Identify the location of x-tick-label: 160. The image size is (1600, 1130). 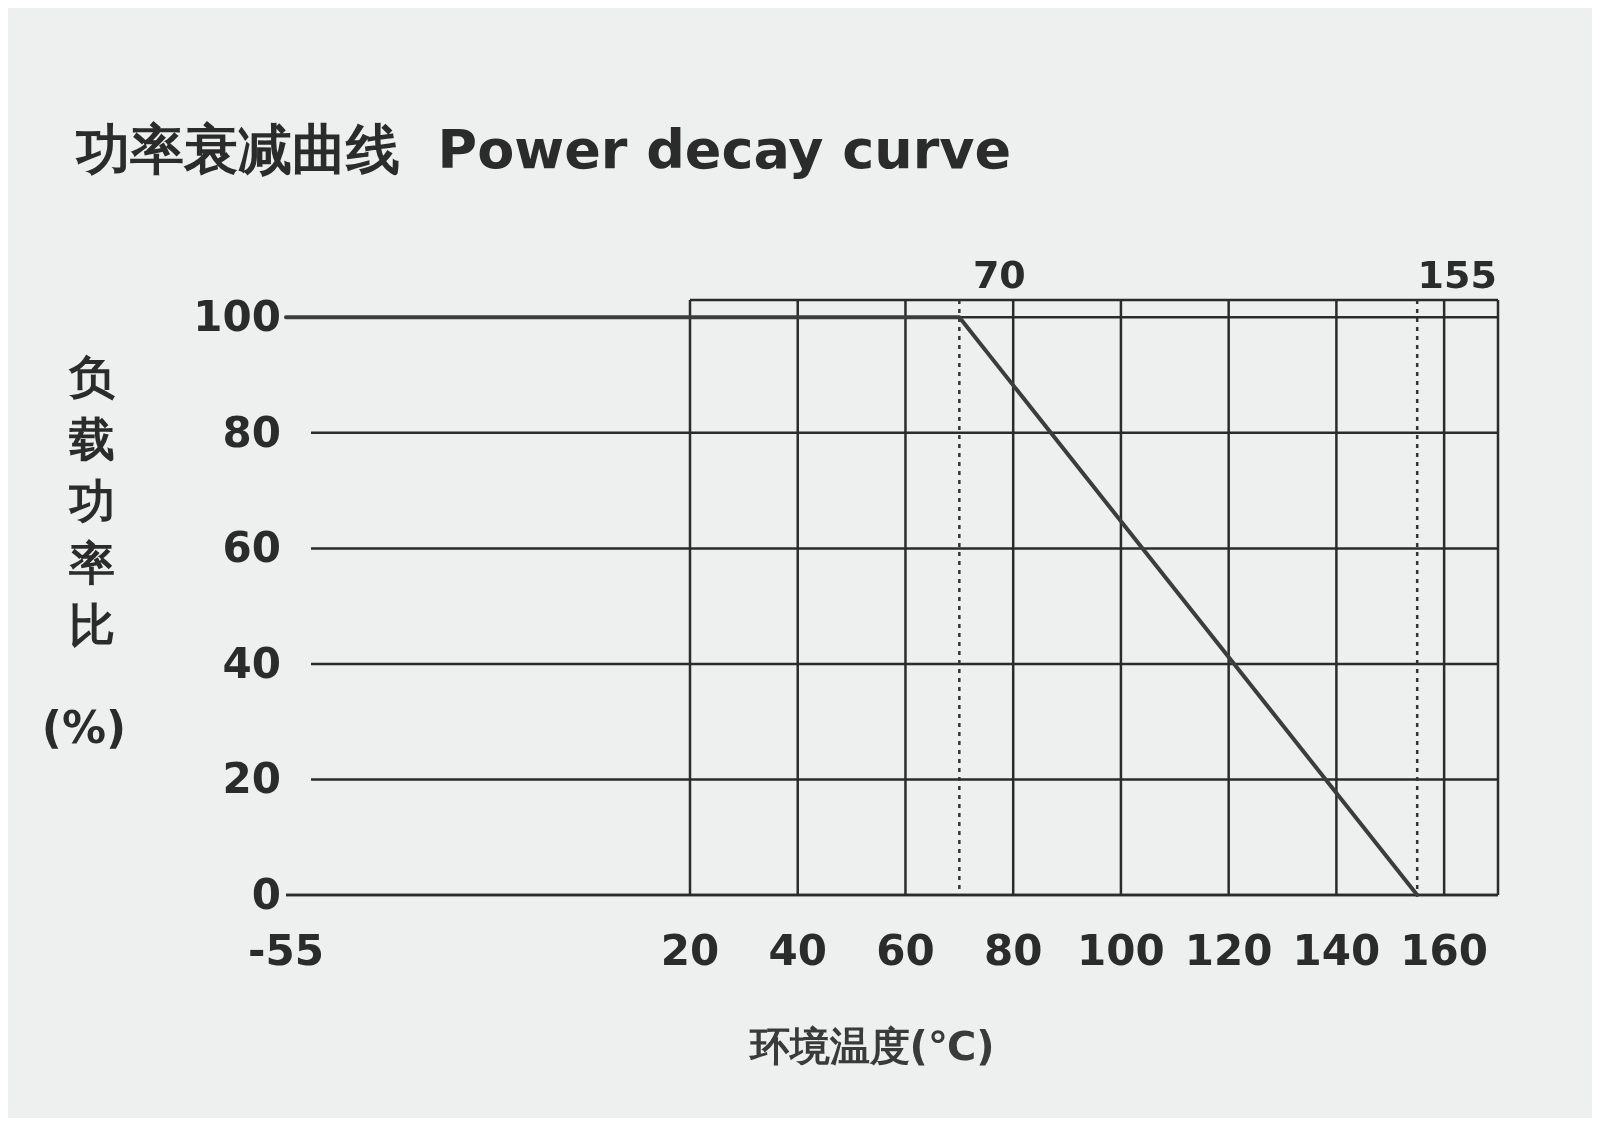
(1444, 950).